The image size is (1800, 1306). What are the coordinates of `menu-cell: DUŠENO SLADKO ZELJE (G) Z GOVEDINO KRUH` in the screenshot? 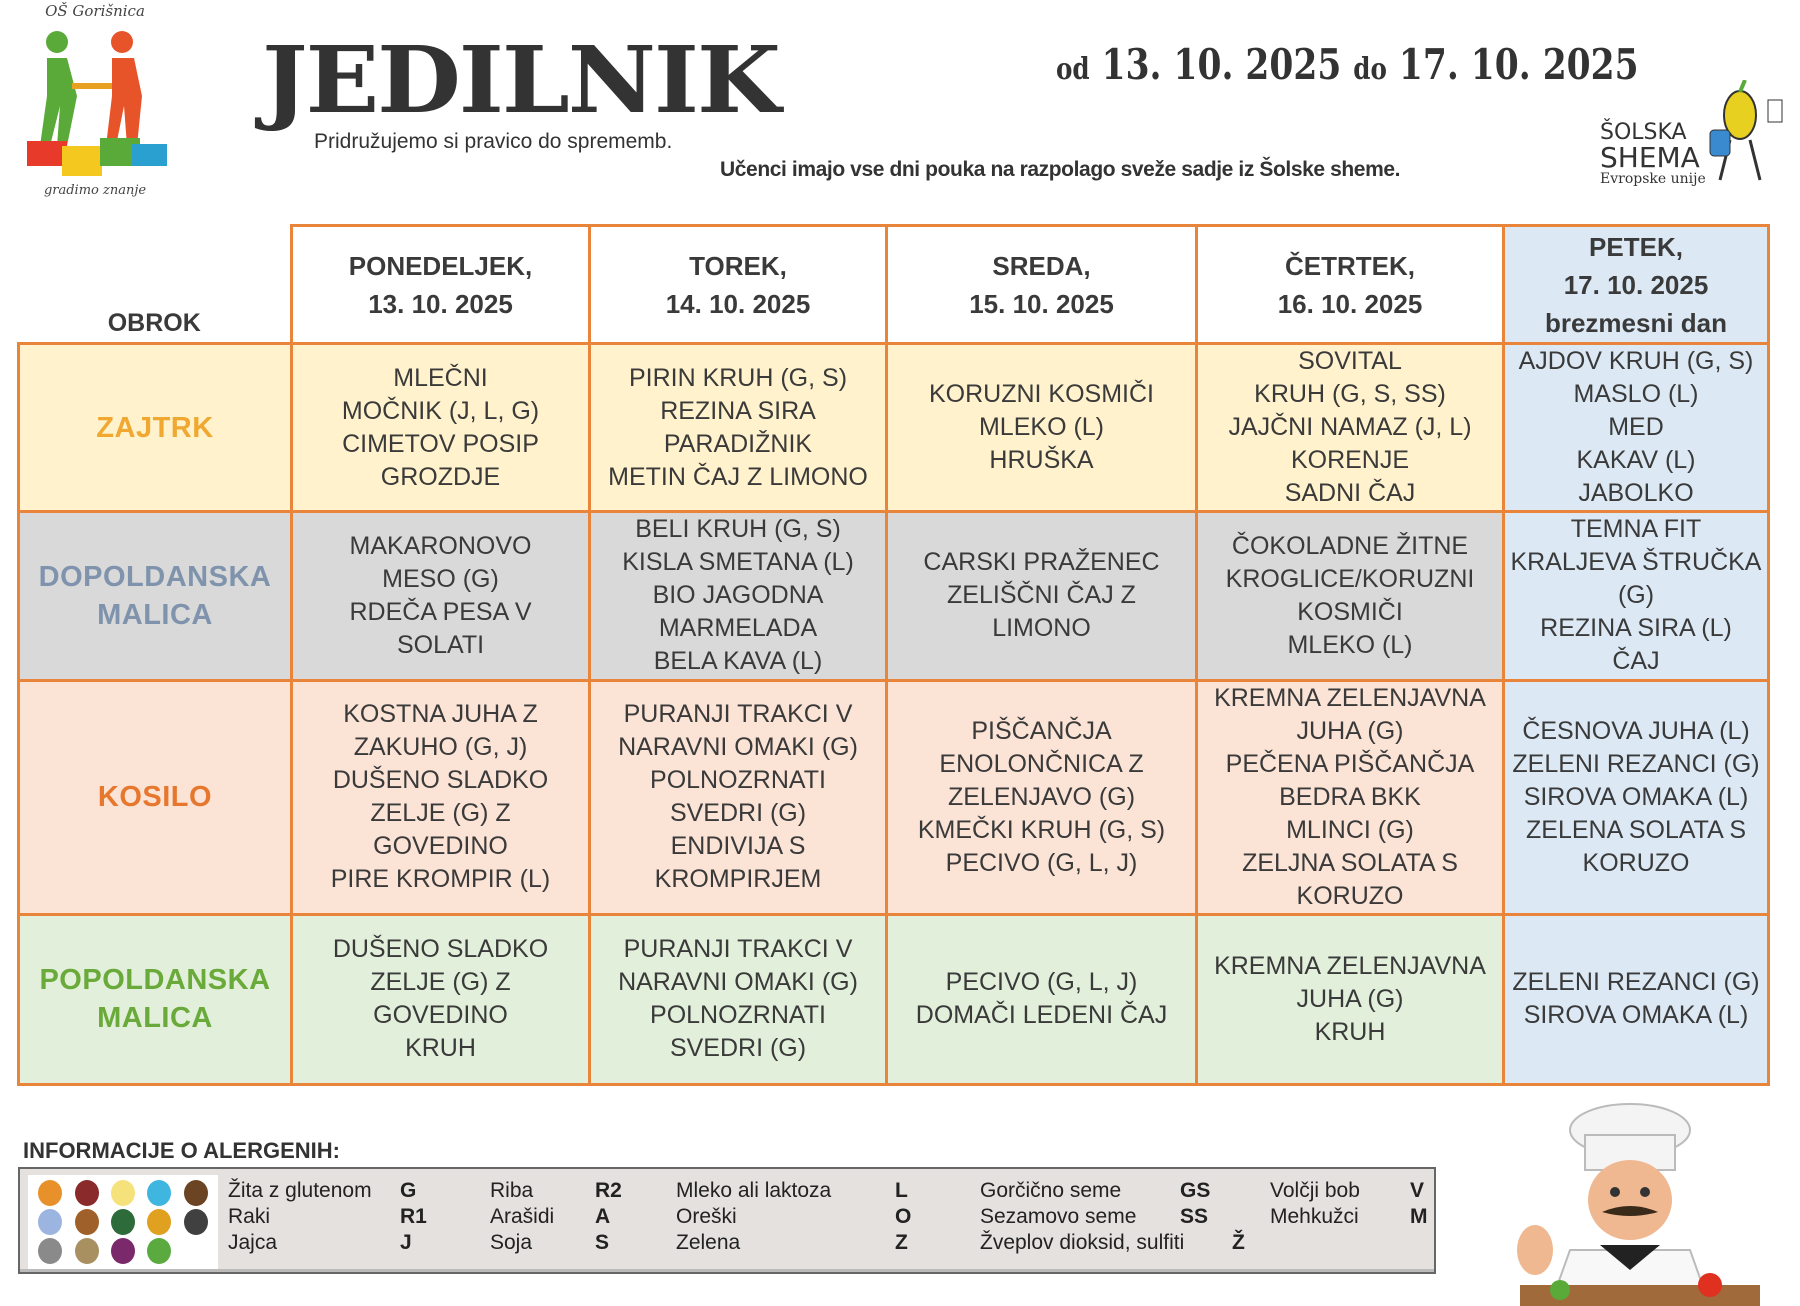 It's located at (440, 999).